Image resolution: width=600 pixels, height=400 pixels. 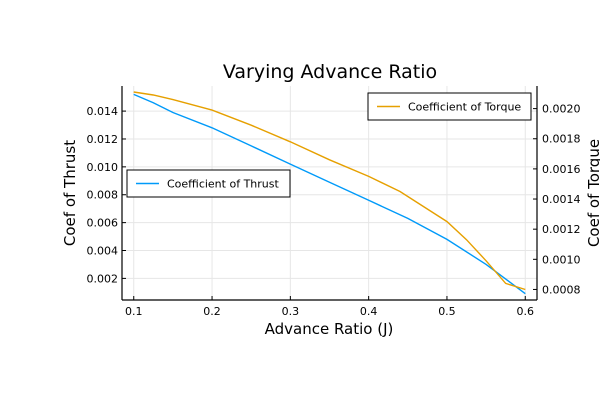 What do you see at coordinates (103, 167) in the screenshot?
I see `left-y-tick-label: 0.010` at bounding box center [103, 167].